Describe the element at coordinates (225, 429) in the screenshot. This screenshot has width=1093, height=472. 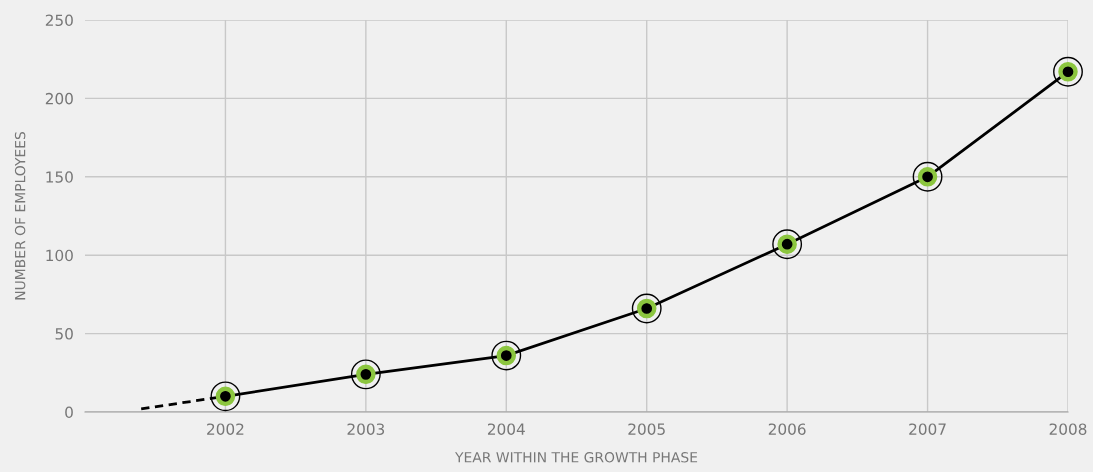
I see `x-tick-label: 2002` at that location.